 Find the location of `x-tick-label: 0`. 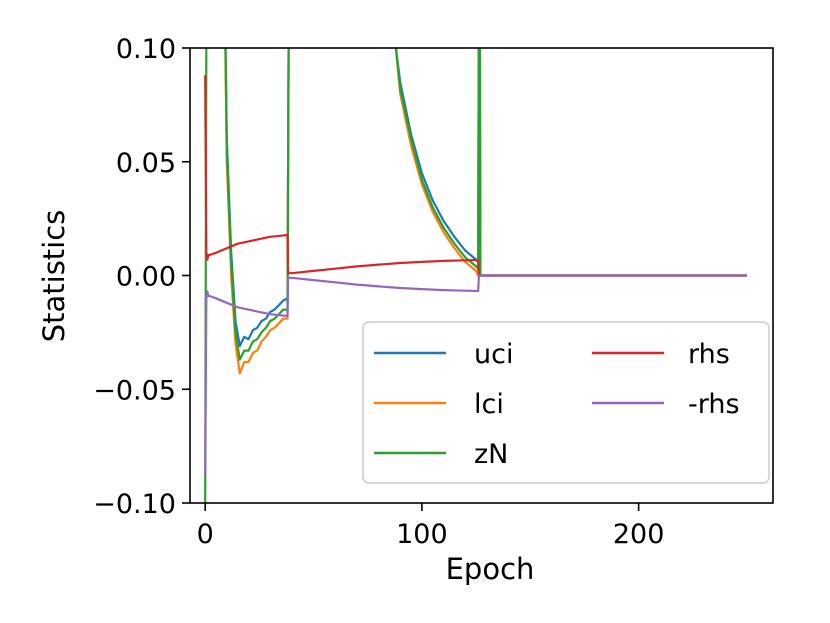

x-tick-label: 0 is located at coordinates (205, 534).